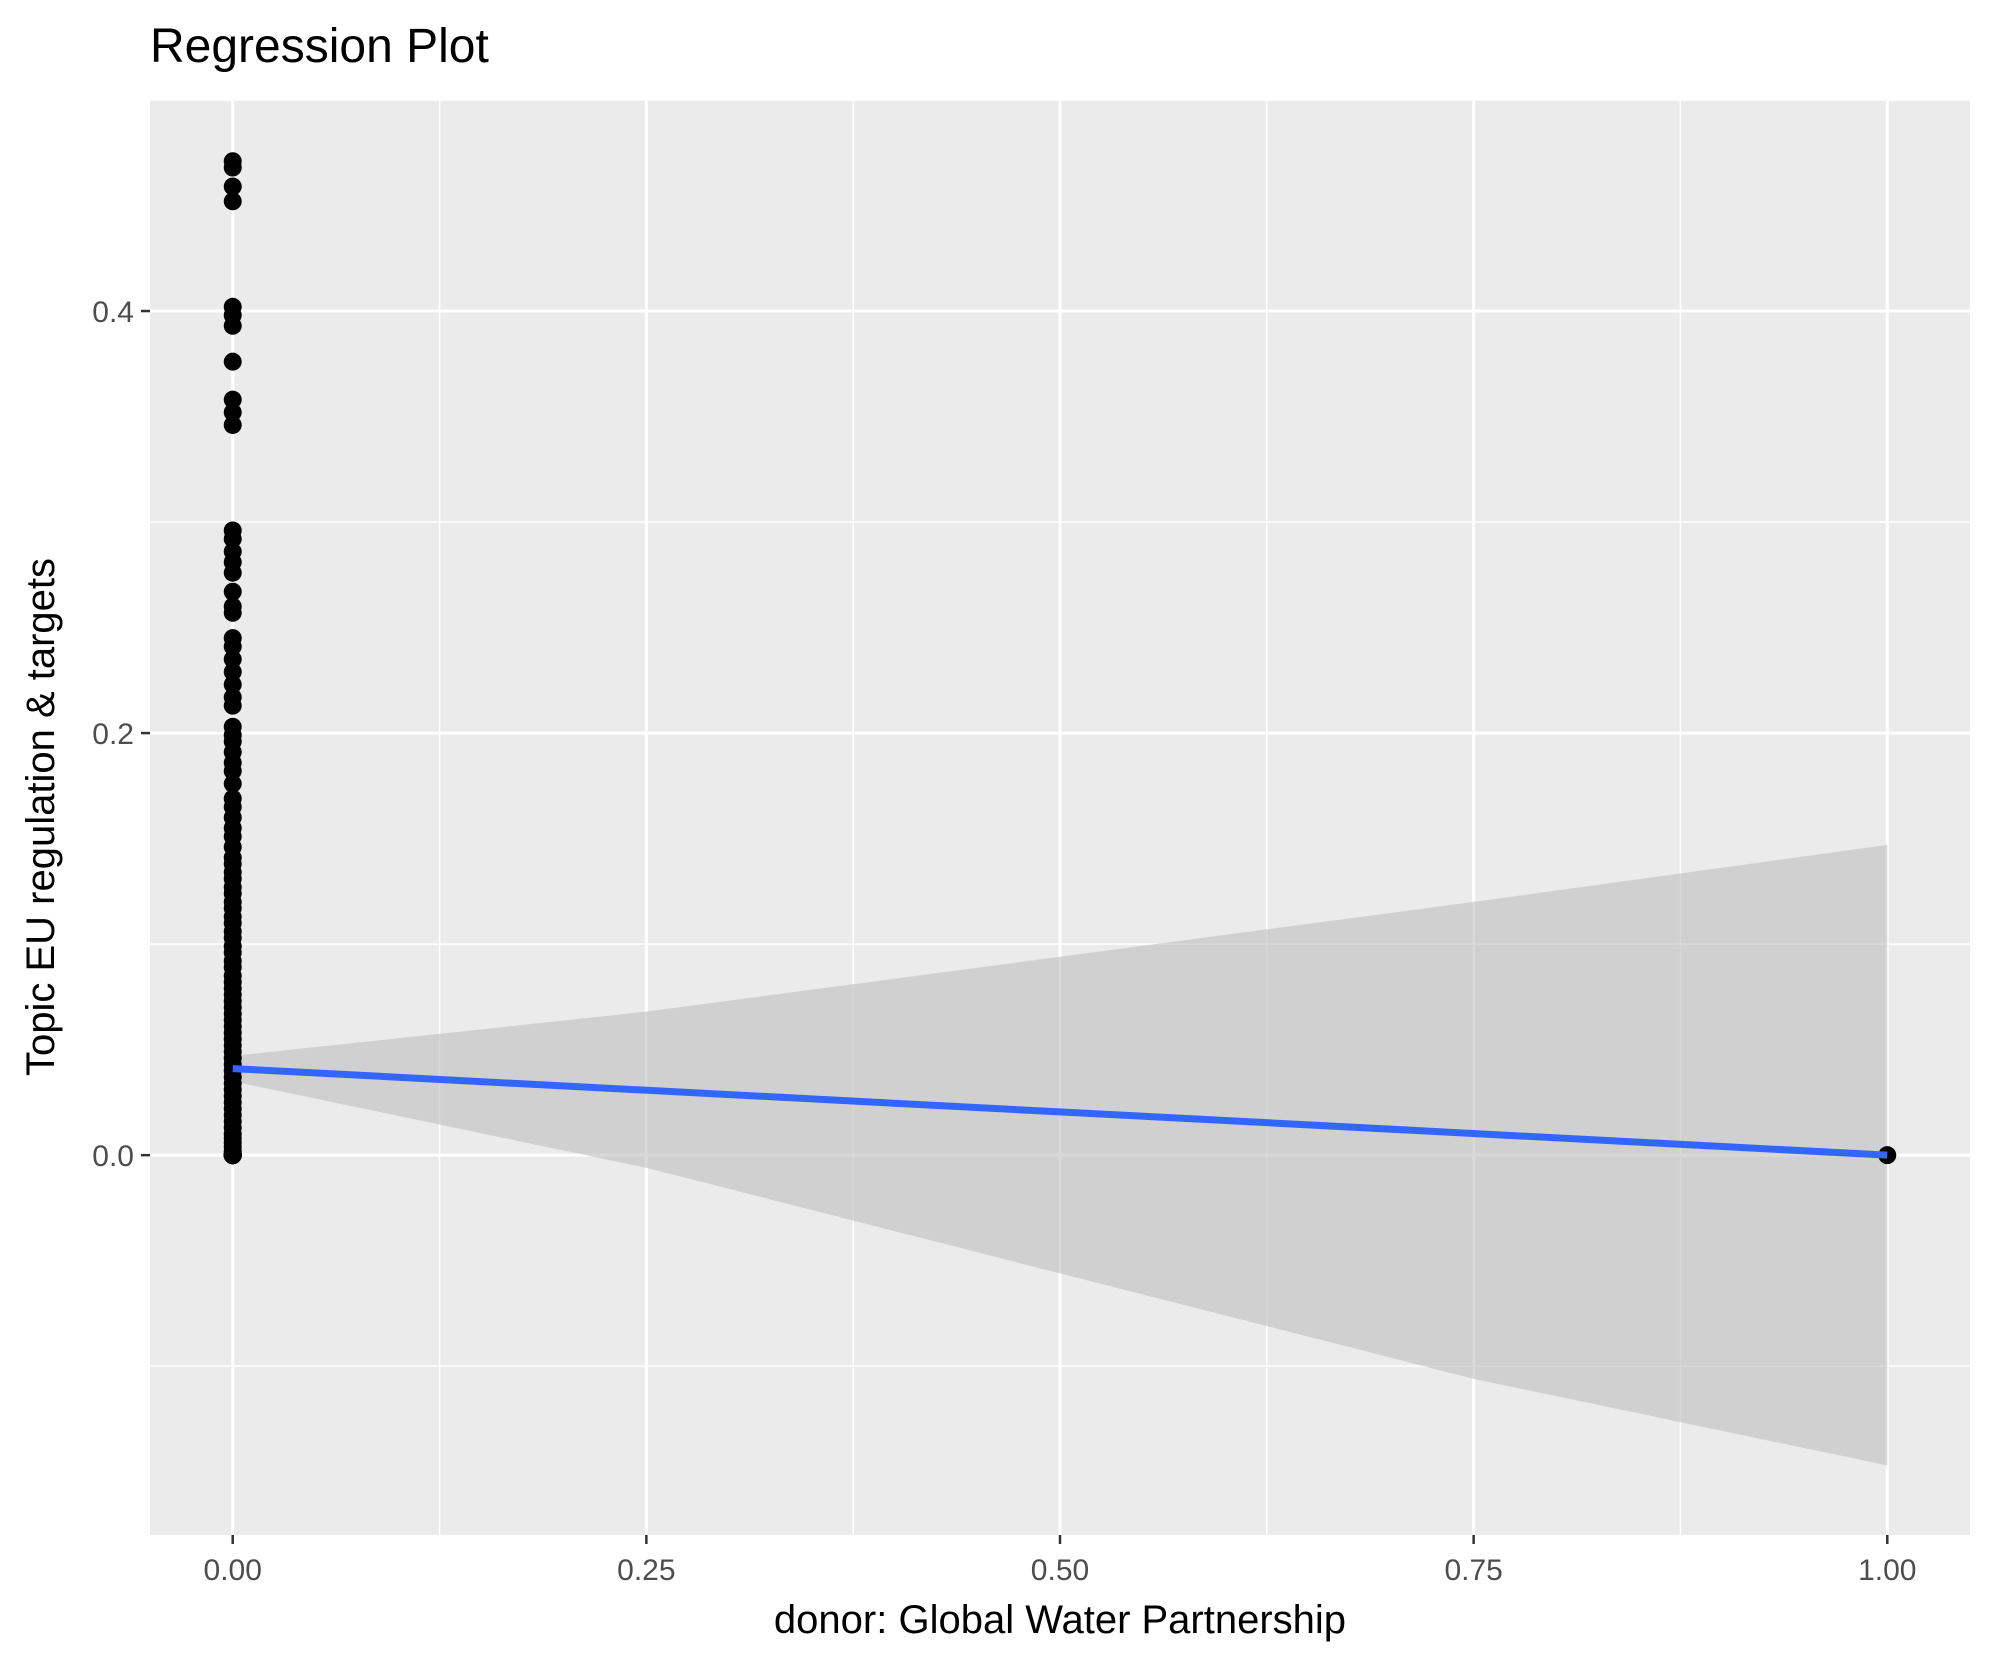 This screenshot has width=1990, height=1665. I want to click on y-axis-title: Topic EU regulation & targets, so click(41, 817).